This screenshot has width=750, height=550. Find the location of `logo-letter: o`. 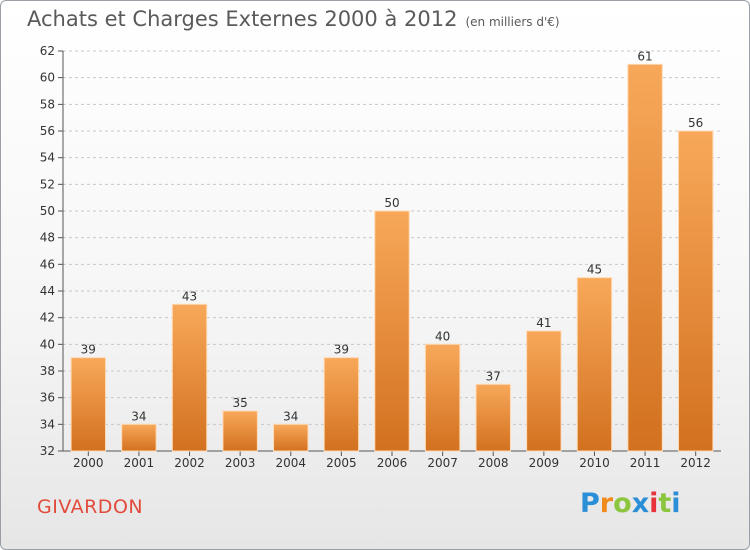

logo-letter: o is located at coordinates (622, 503).